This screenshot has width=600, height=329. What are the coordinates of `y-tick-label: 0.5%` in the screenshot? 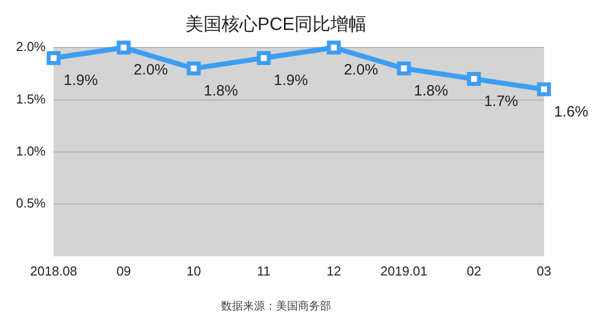 It's located at (31, 203).